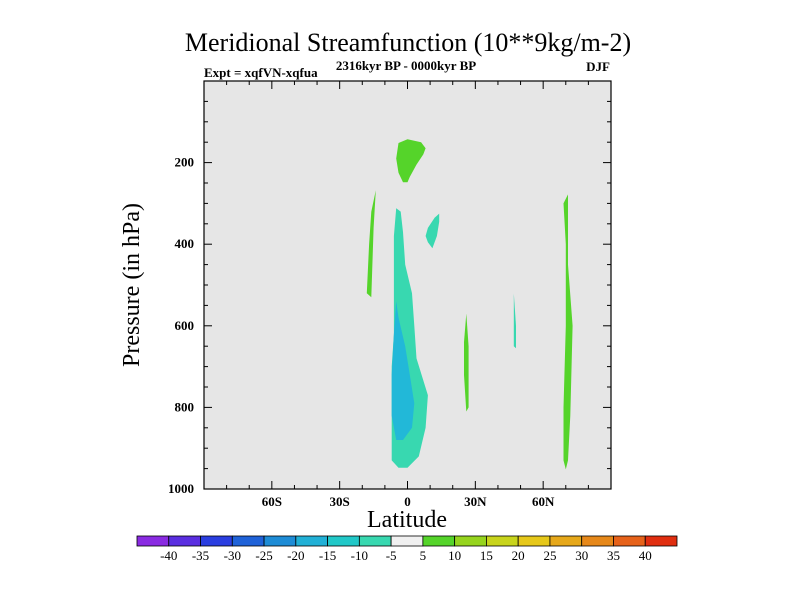  What do you see at coordinates (403, 370) in the screenshot?
I see `contour-region-negative-cell-inner` at bounding box center [403, 370].